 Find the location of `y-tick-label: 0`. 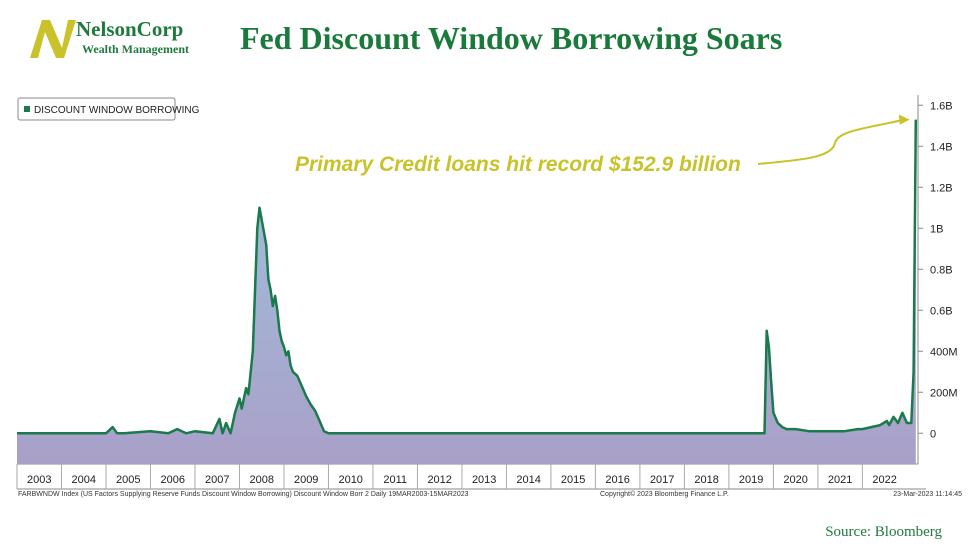

y-tick-label: 0 is located at coordinates (933, 434).